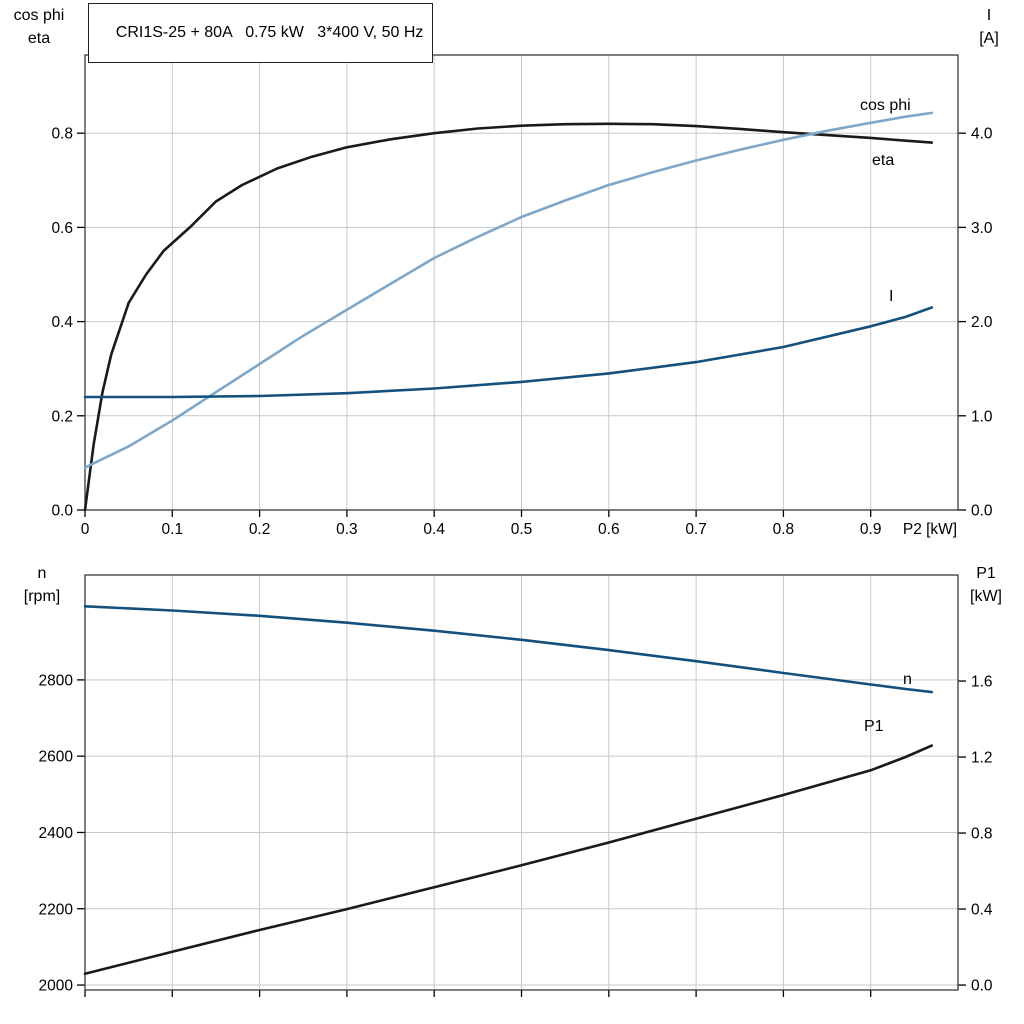  I want to click on axis-title-p1: P1, so click(986, 573).